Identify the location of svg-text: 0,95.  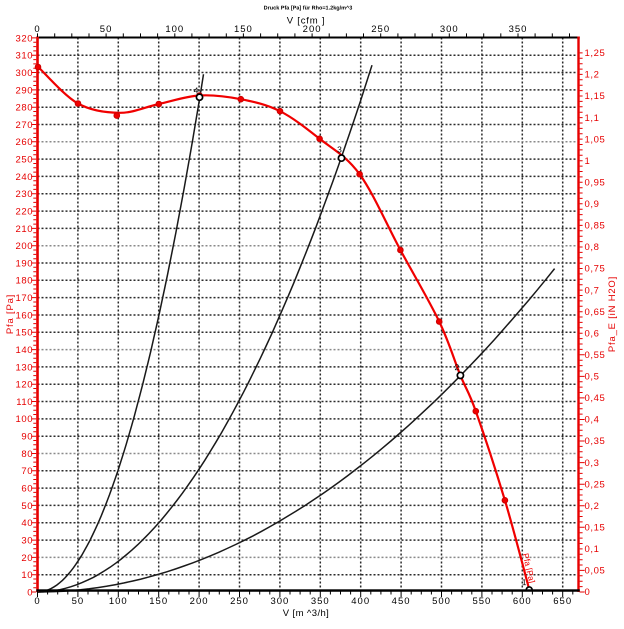
(595, 183).